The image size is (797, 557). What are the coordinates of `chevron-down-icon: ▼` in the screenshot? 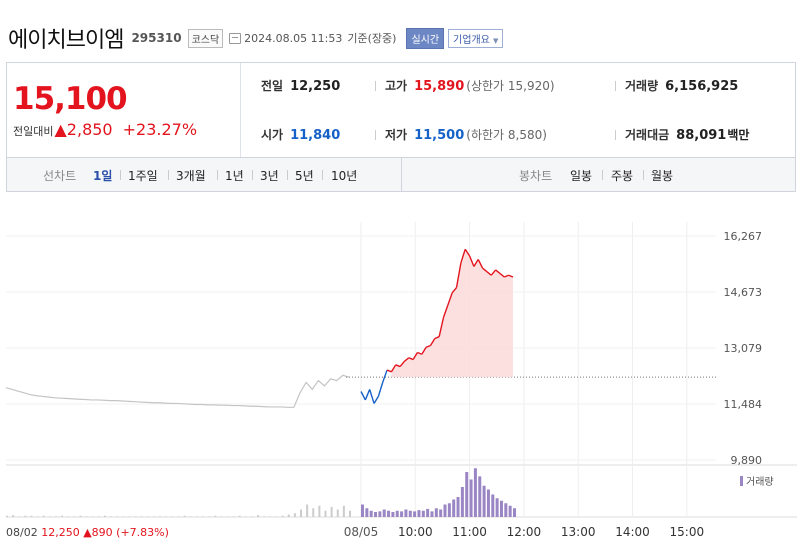 It's located at (496, 40).